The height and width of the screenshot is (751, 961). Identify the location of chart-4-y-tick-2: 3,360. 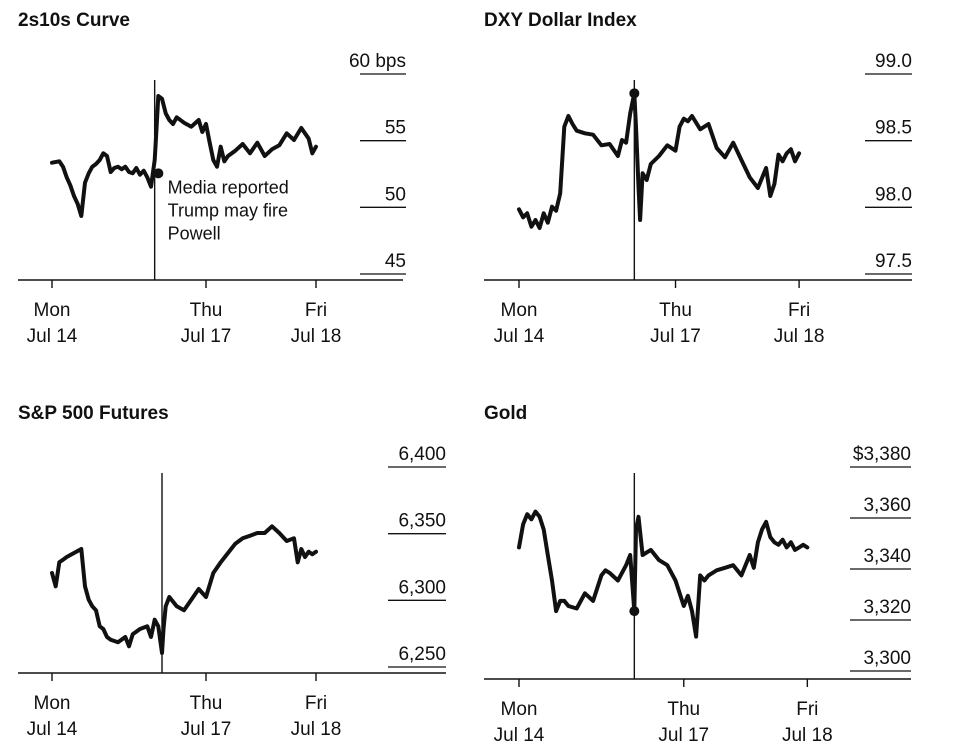
(887, 505).